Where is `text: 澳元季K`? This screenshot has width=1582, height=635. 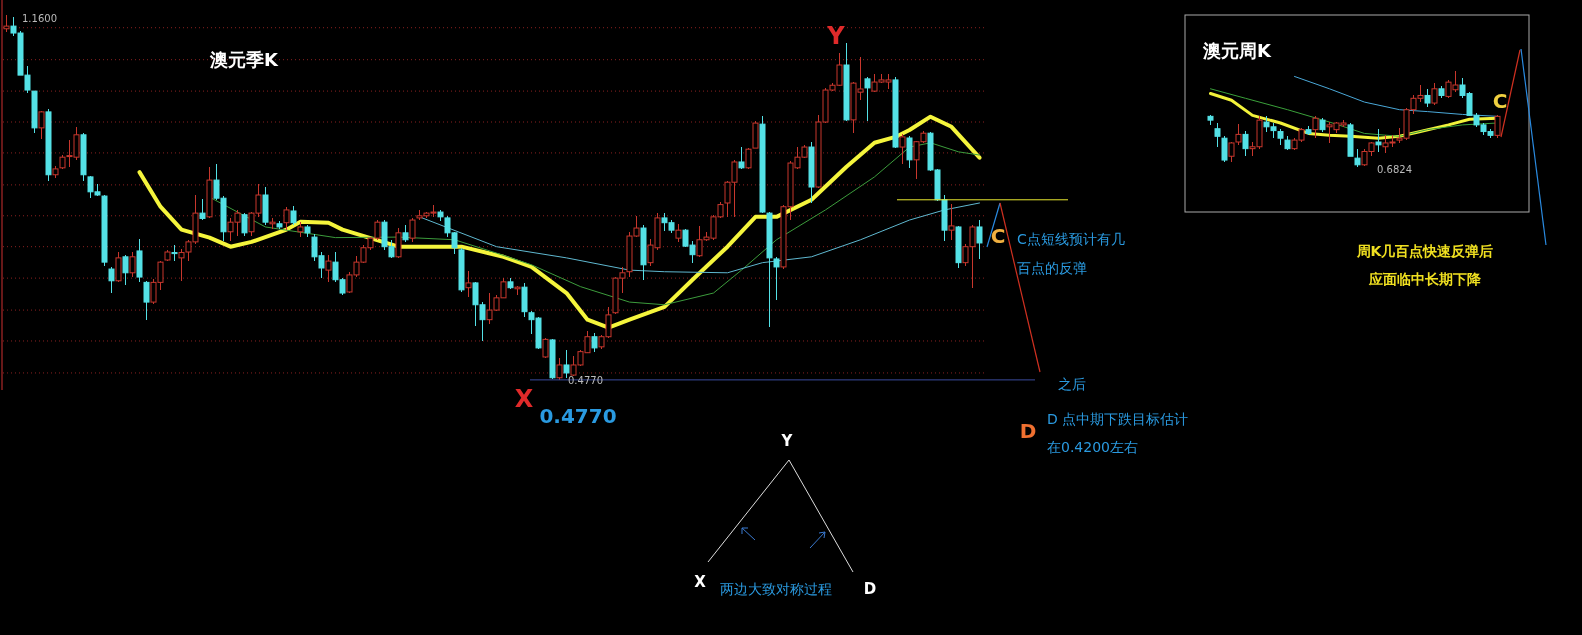 text: 澳元季K is located at coordinates (244, 59).